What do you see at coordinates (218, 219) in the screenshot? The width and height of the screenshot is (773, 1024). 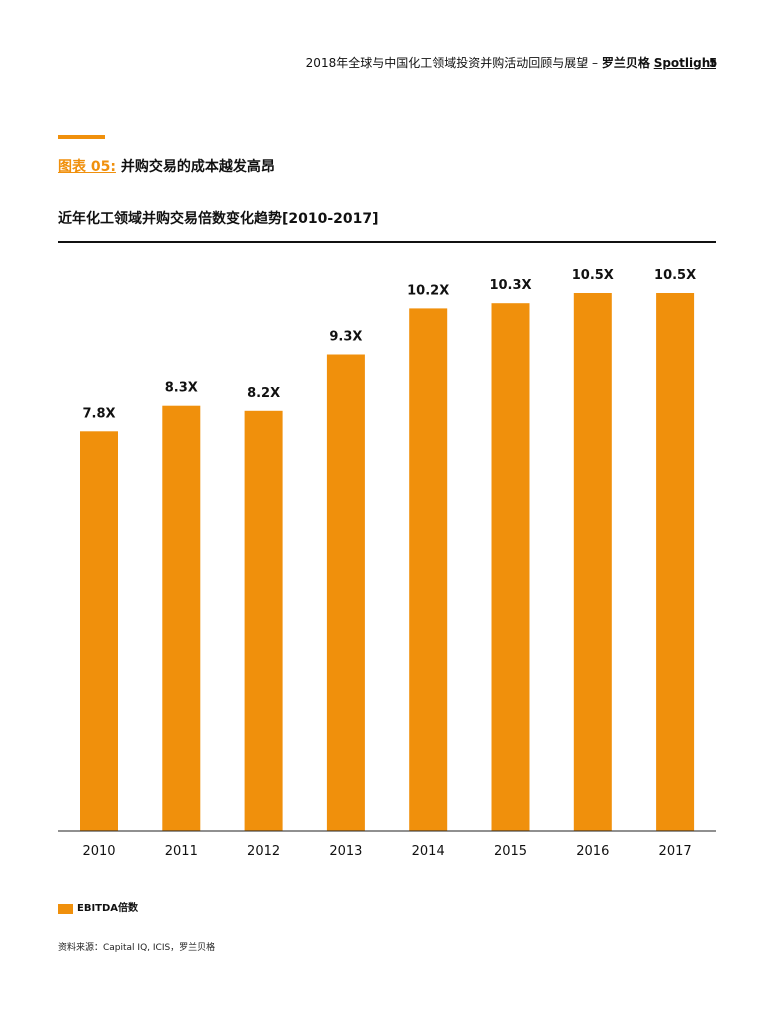 I see `chart-title: 近年化工领域并购交易倍数变化趋势[2010-2017]` at bounding box center [218, 219].